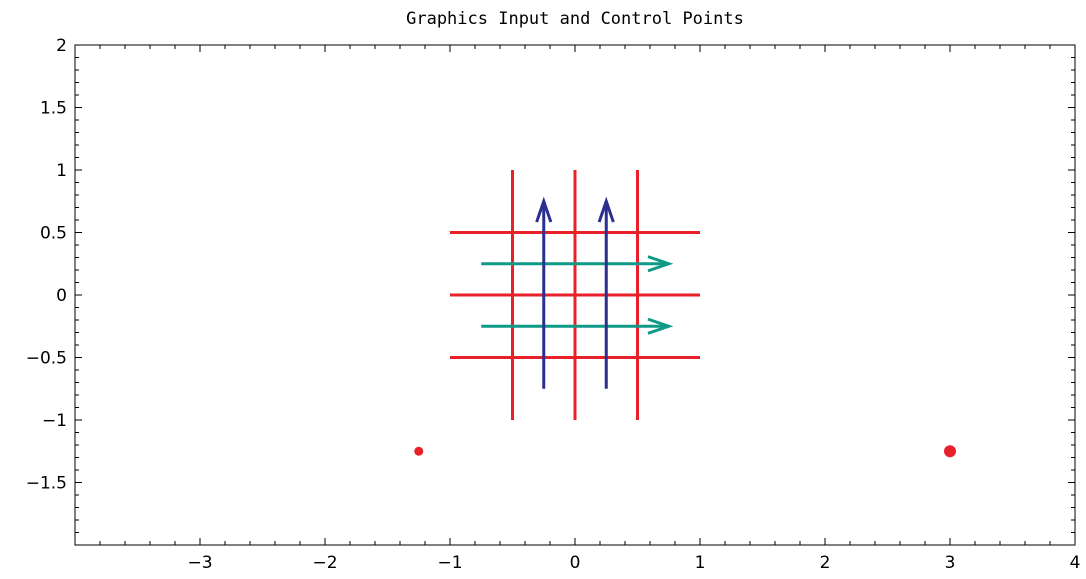 The height and width of the screenshot is (579, 1086). What do you see at coordinates (449, 563) in the screenshot?
I see `x-tick-label: −1` at bounding box center [449, 563].